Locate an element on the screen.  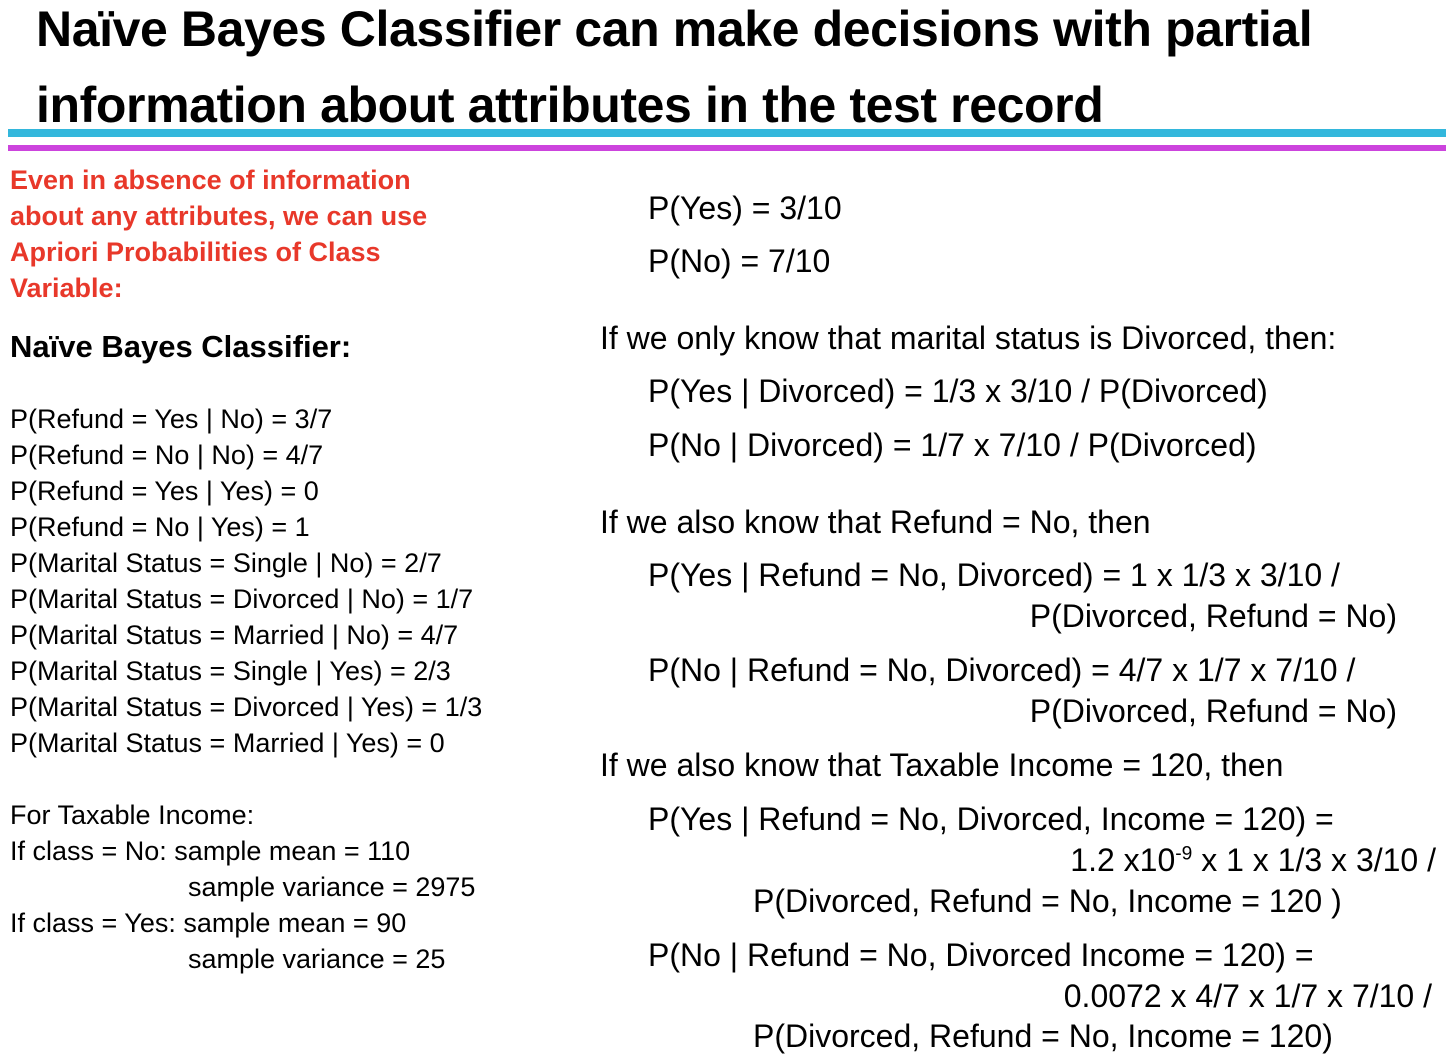
income-line: If class = No: sample mean = 110 is located at coordinates (210, 851).